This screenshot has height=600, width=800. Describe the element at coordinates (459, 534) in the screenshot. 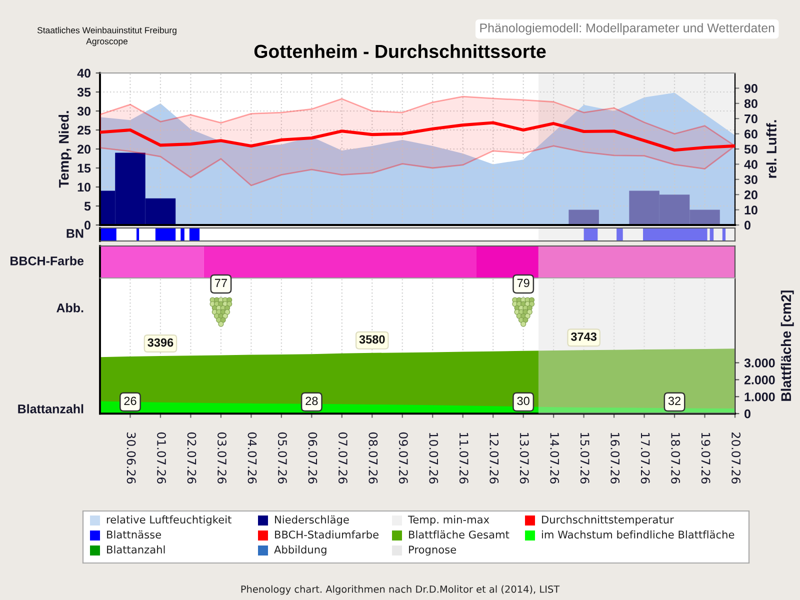

I see `category-label: Blattfläche Gesamt` at that location.